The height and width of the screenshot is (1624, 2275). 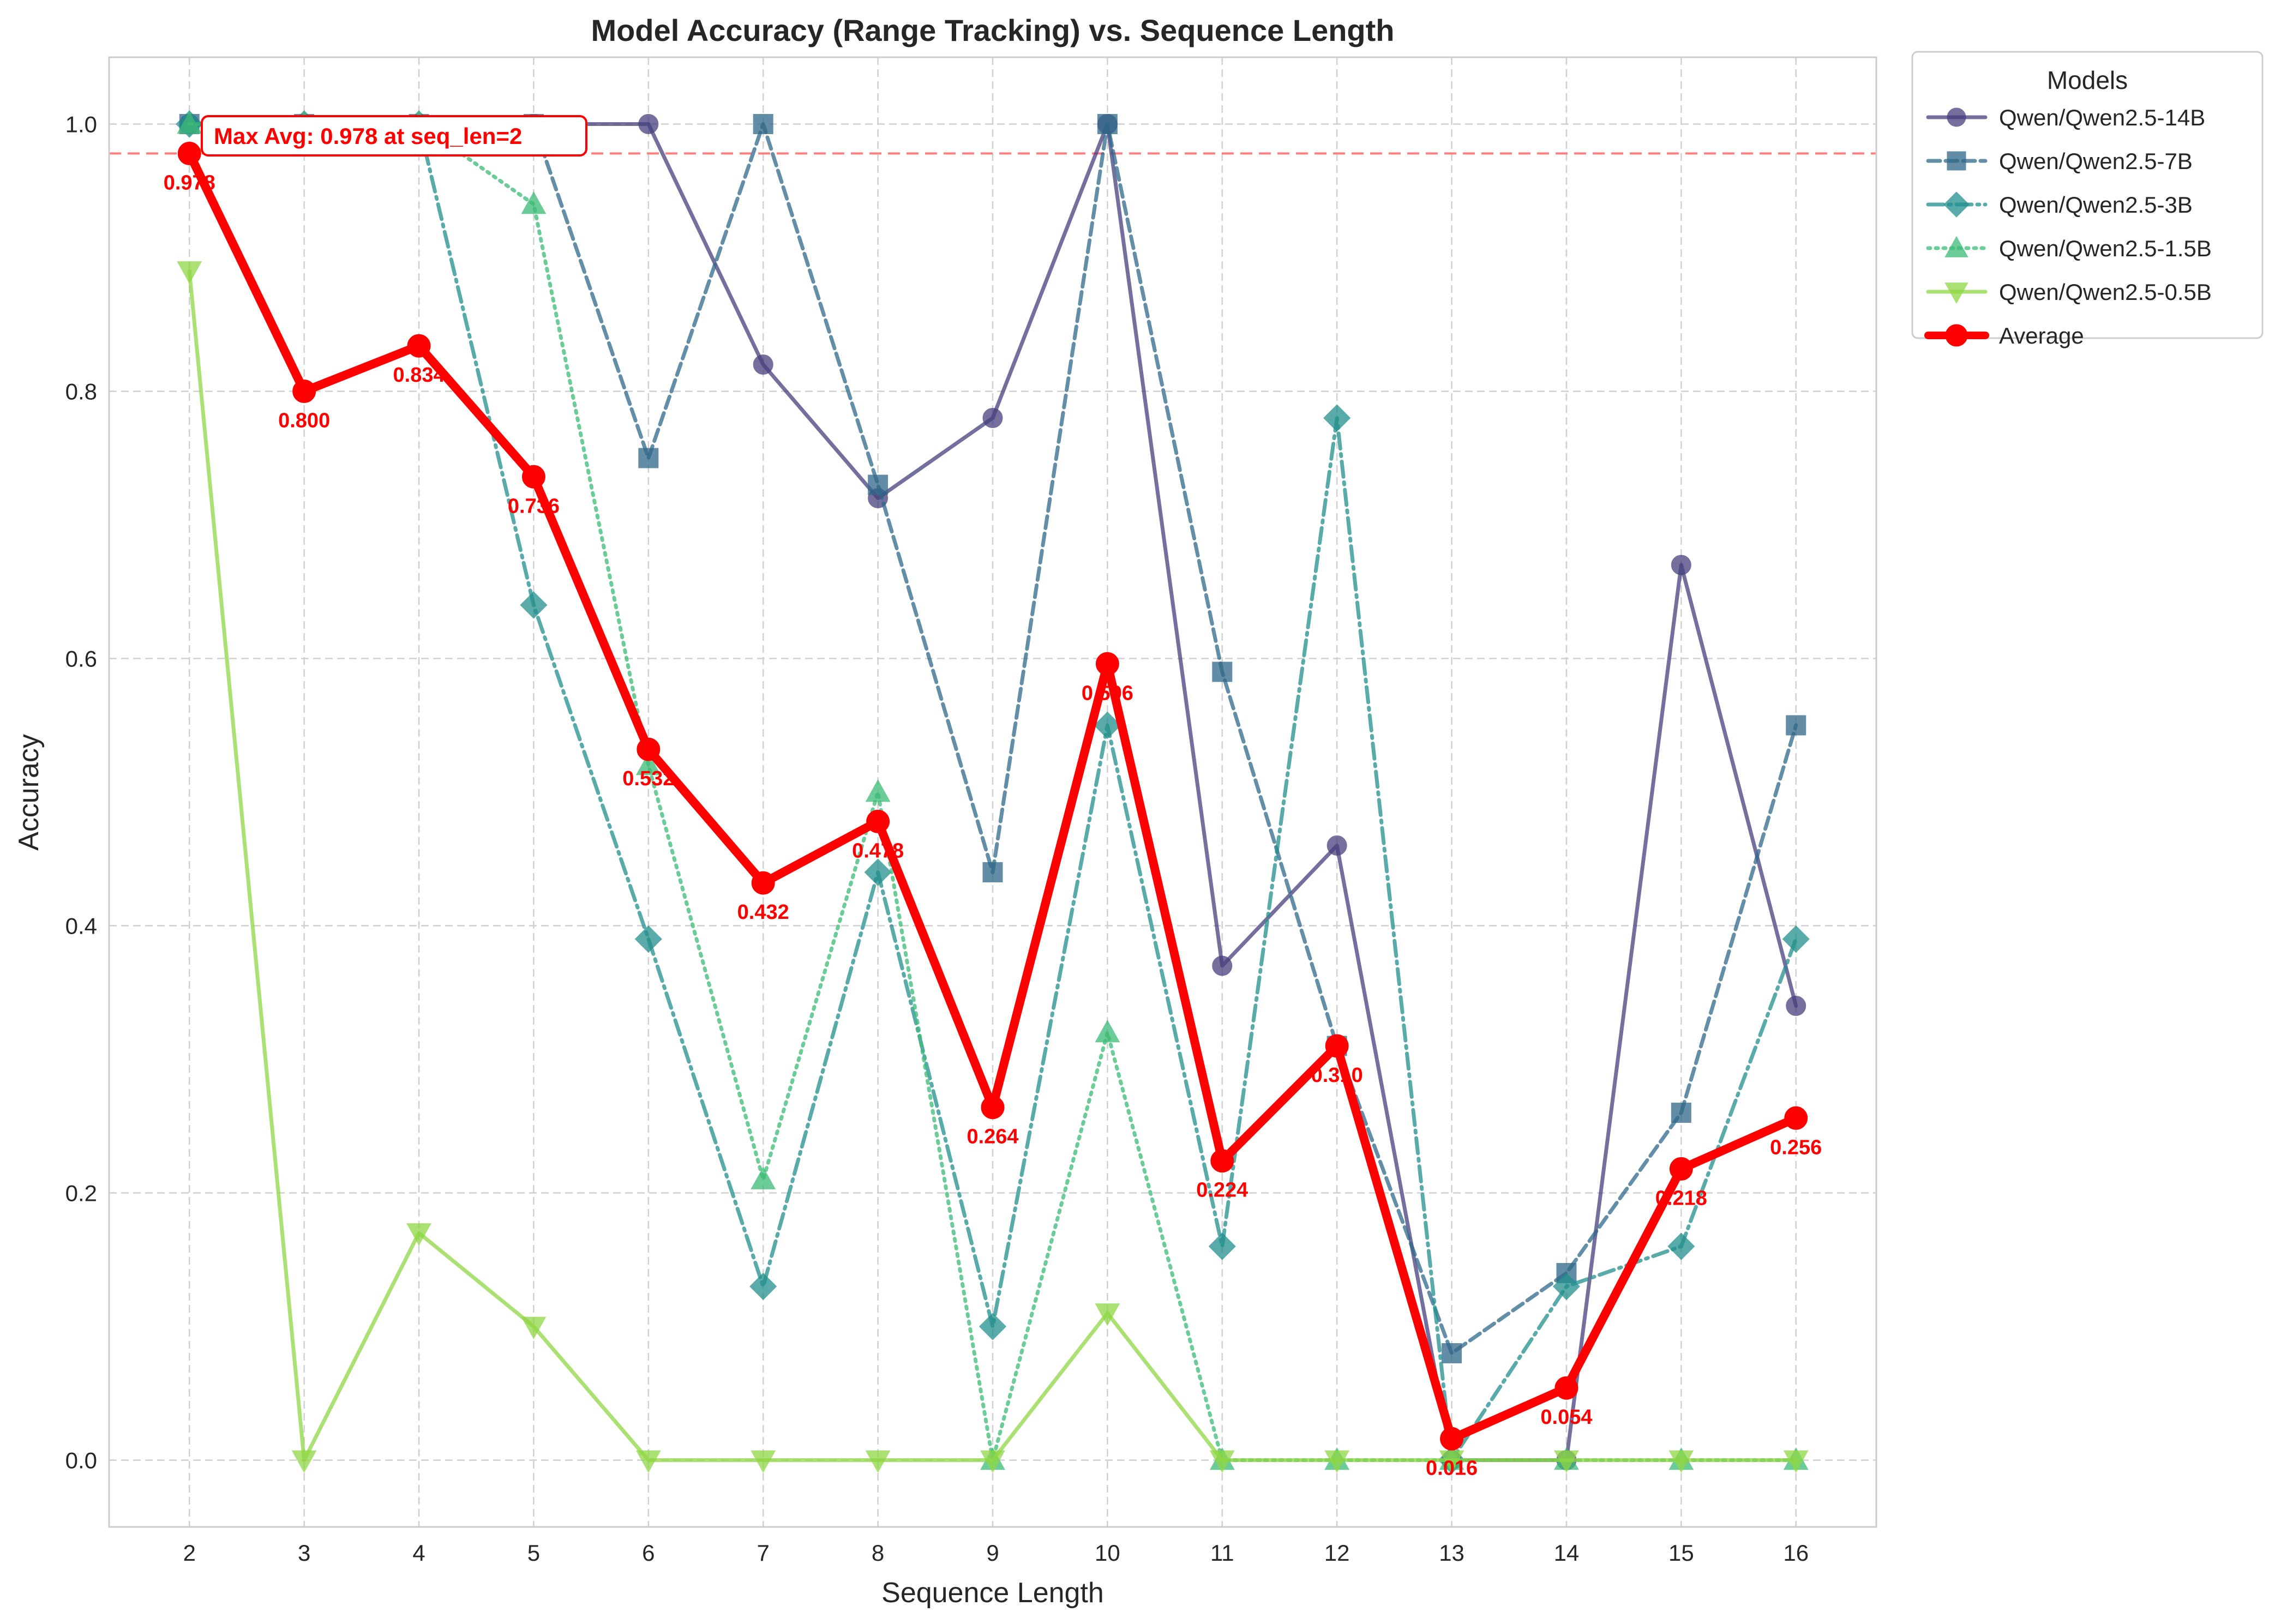 What do you see at coordinates (2096, 205) in the screenshot?
I see `legend-label: Qwen/Qwen2.5-3B` at bounding box center [2096, 205].